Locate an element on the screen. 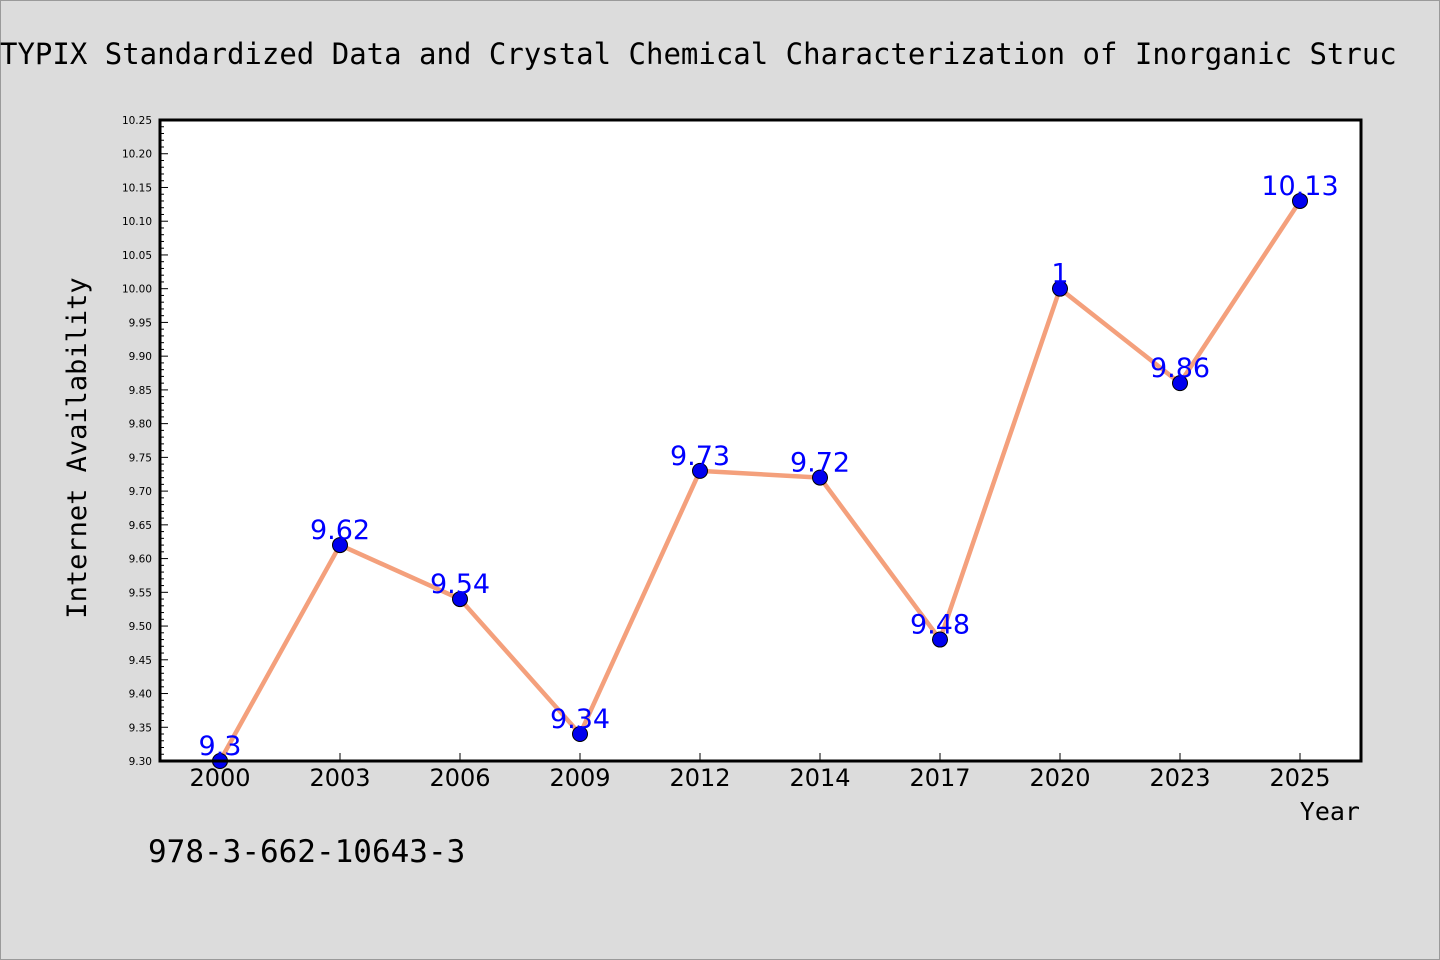 The image size is (1440, 960). x-tick-label: 2009 is located at coordinates (579, 778).